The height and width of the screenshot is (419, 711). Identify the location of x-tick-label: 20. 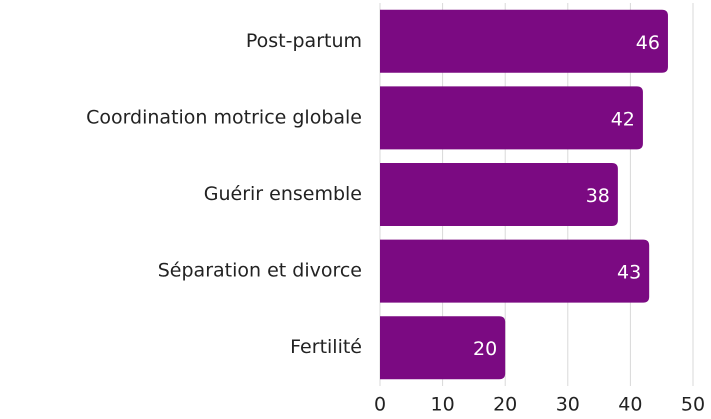
(505, 405).